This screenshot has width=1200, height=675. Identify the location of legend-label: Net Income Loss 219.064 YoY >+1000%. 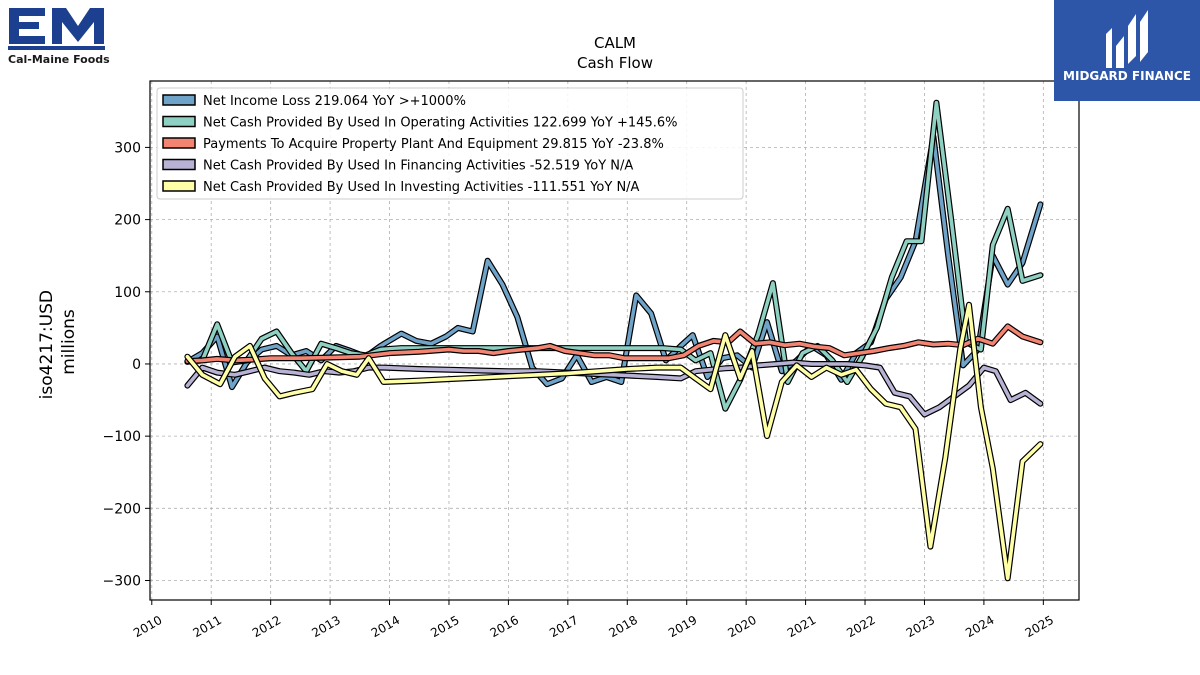
(334, 101).